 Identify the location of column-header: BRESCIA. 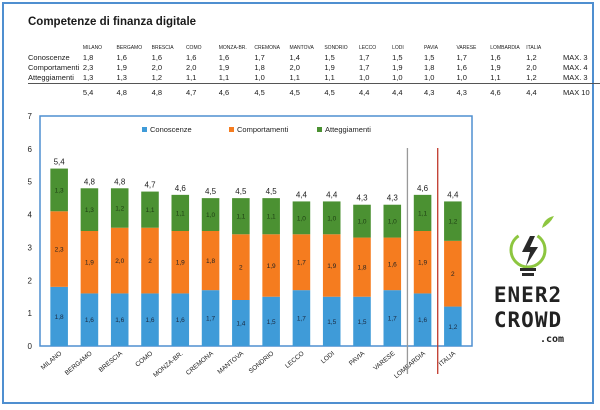
(162, 48).